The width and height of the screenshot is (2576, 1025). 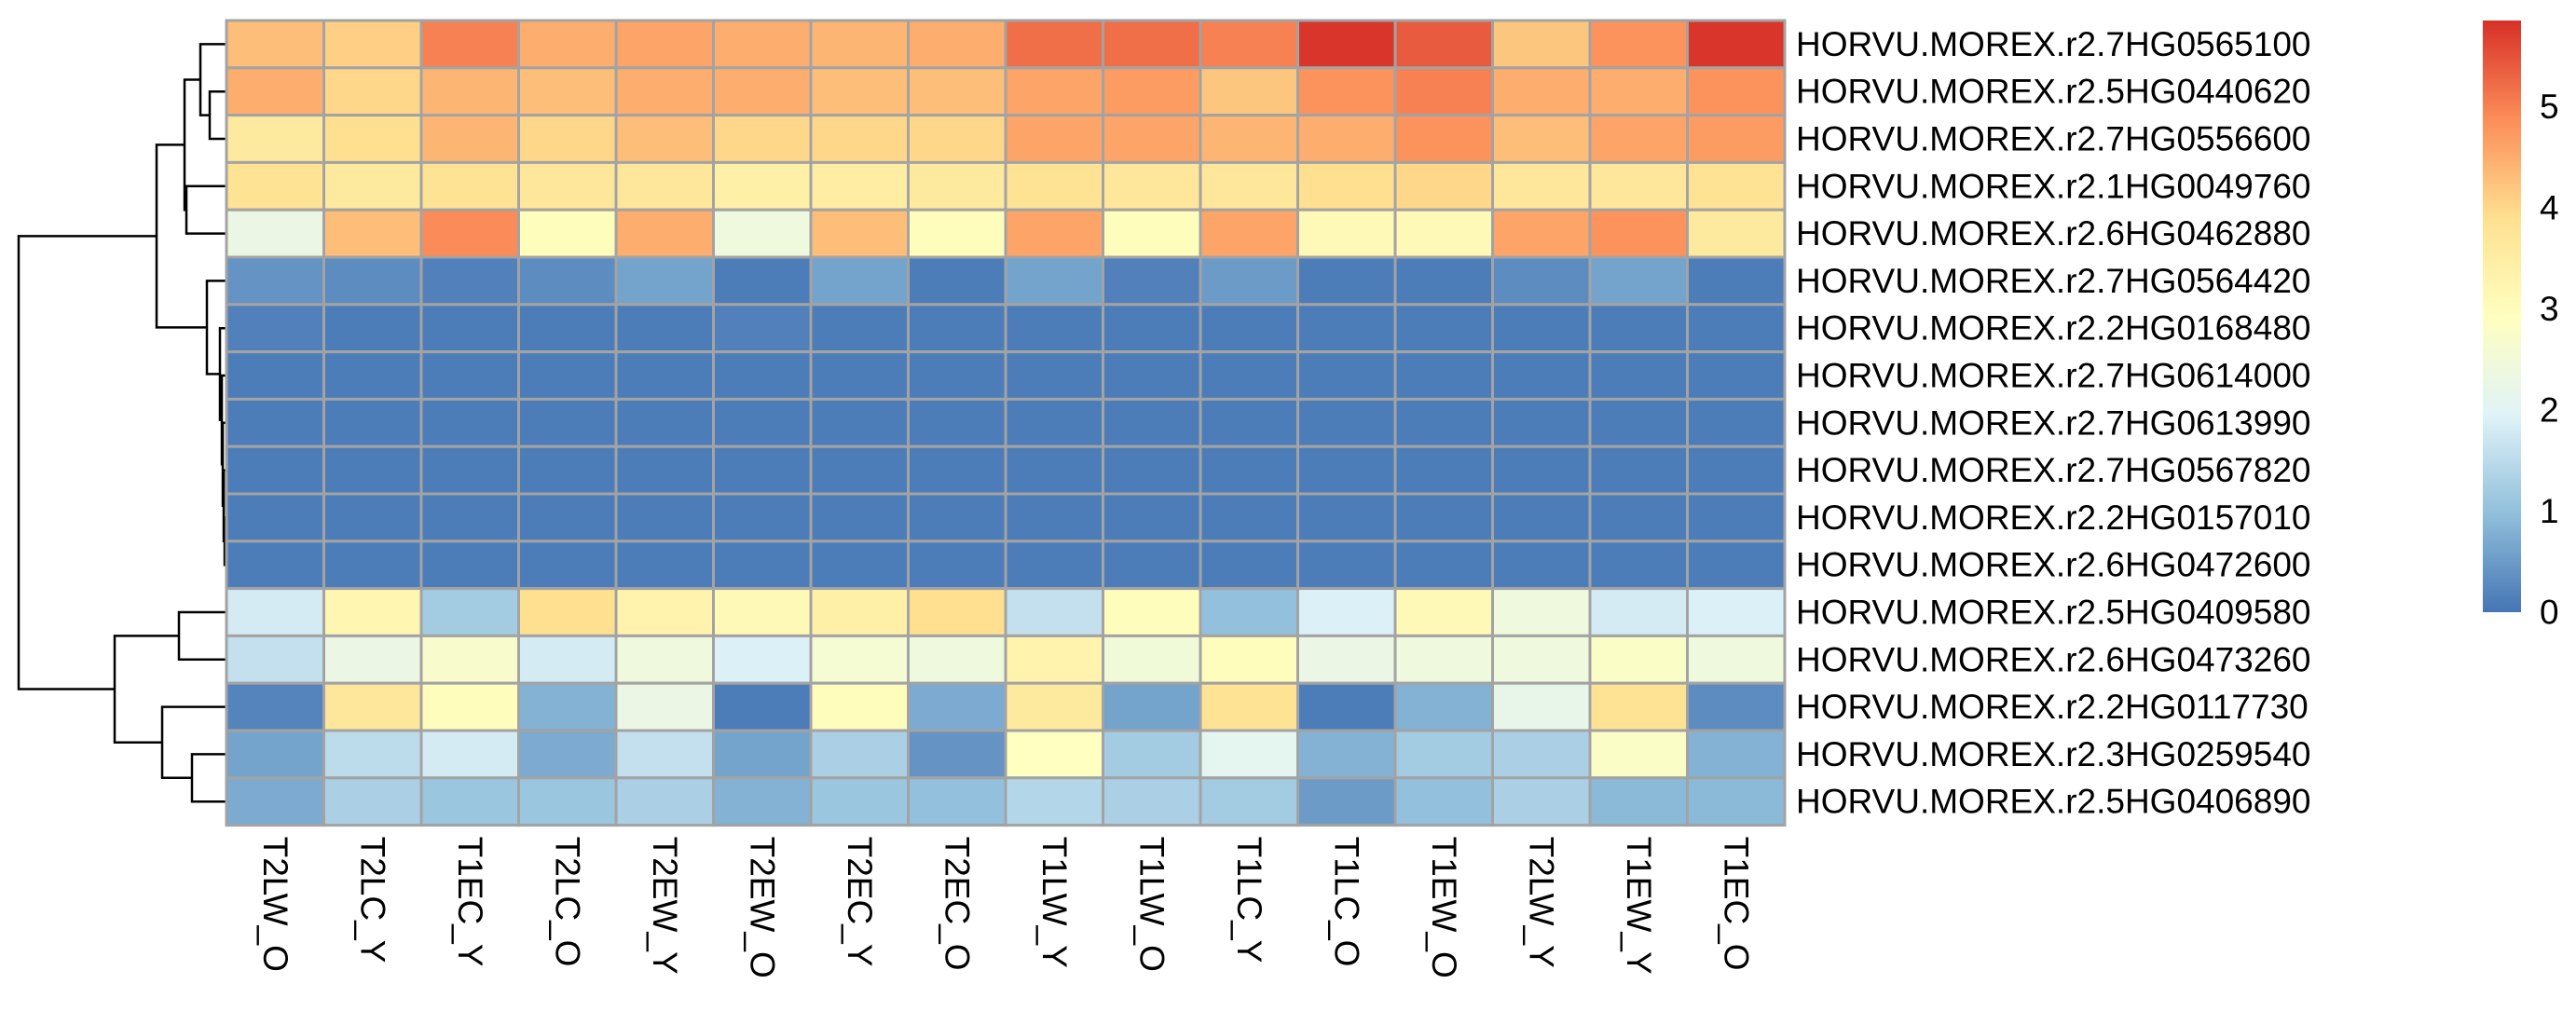 What do you see at coordinates (2549, 409) in the screenshot?
I see `legend-tick-label: 2` at bounding box center [2549, 409].